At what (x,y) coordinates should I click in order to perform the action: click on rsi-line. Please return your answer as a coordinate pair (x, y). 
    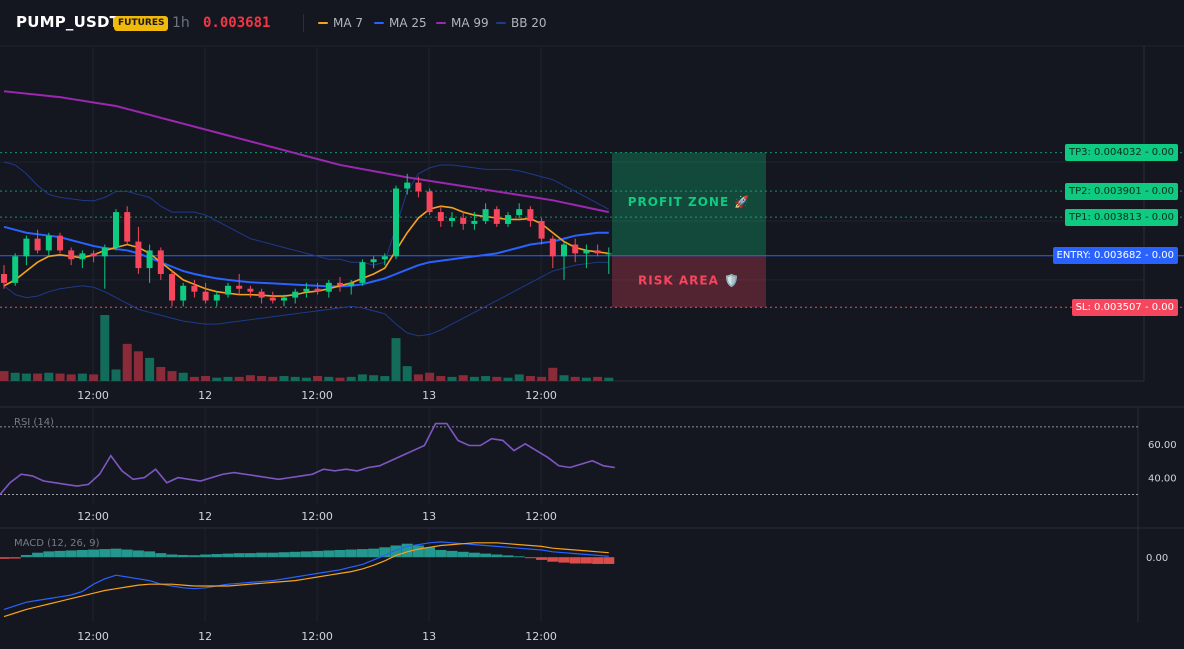
    Looking at the image, I should click on (307, 459).